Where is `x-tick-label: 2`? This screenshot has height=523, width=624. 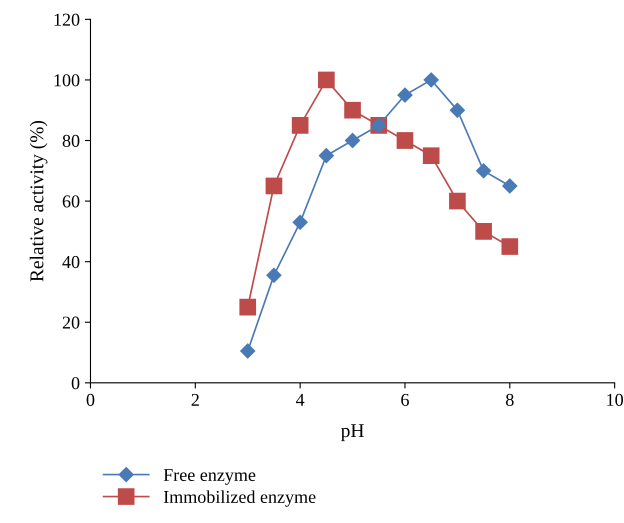
x-tick-label: 2 is located at coordinates (195, 400).